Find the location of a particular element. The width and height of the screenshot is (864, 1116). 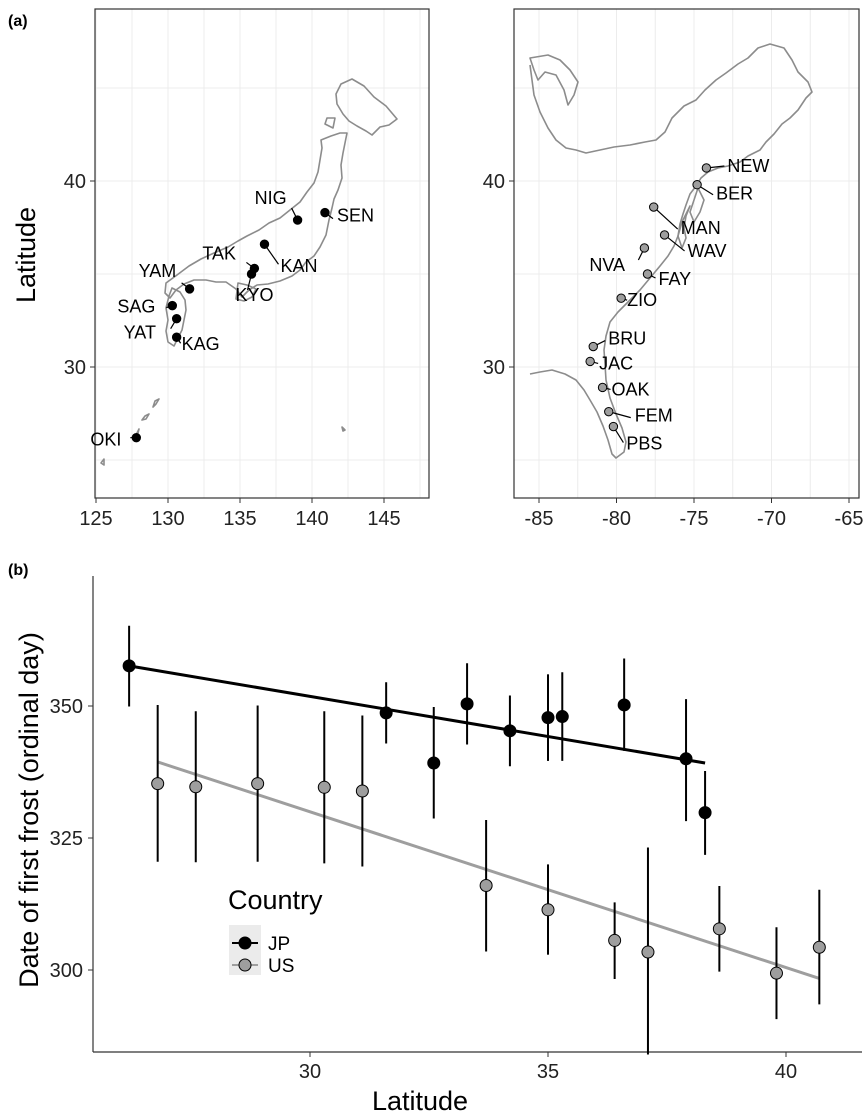

x-tick-label: 140 is located at coordinates (311, 519).